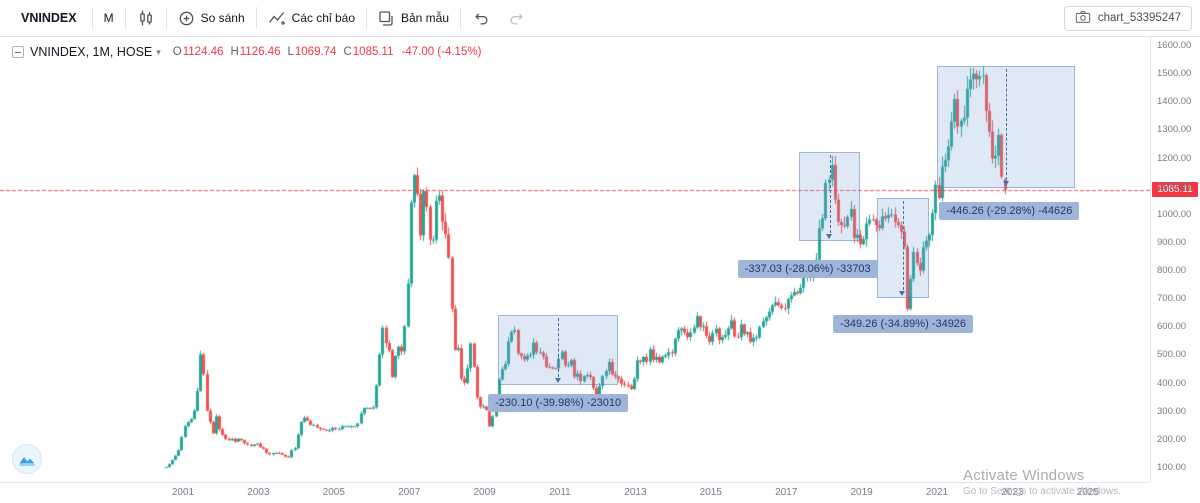 The width and height of the screenshot is (1200, 503). What do you see at coordinates (91, 52) in the screenshot?
I see `legend-symbol-title: VNINDEX, 1M, HOSE` at bounding box center [91, 52].